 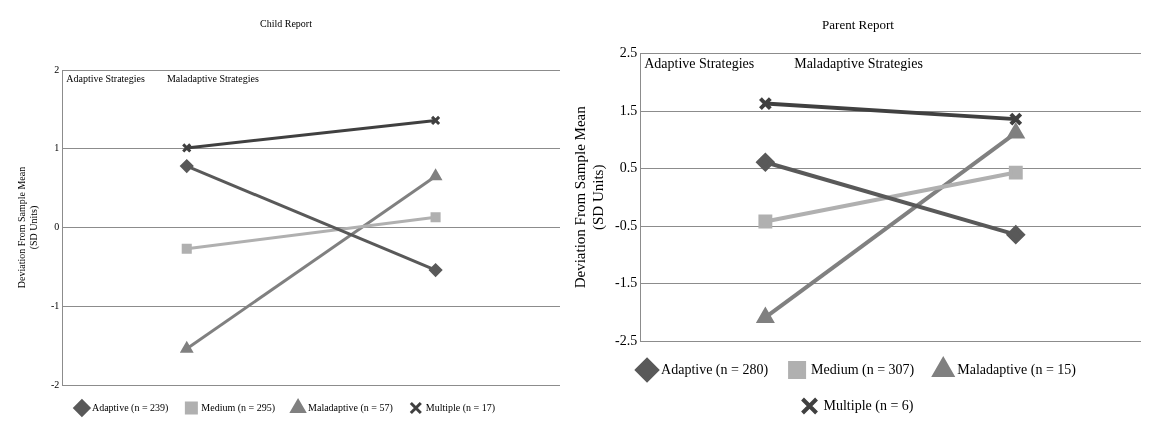 What do you see at coordinates (626, 283) in the screenshot?
I see `y-tick-label: -1.5` at bounding box center [626, 283].